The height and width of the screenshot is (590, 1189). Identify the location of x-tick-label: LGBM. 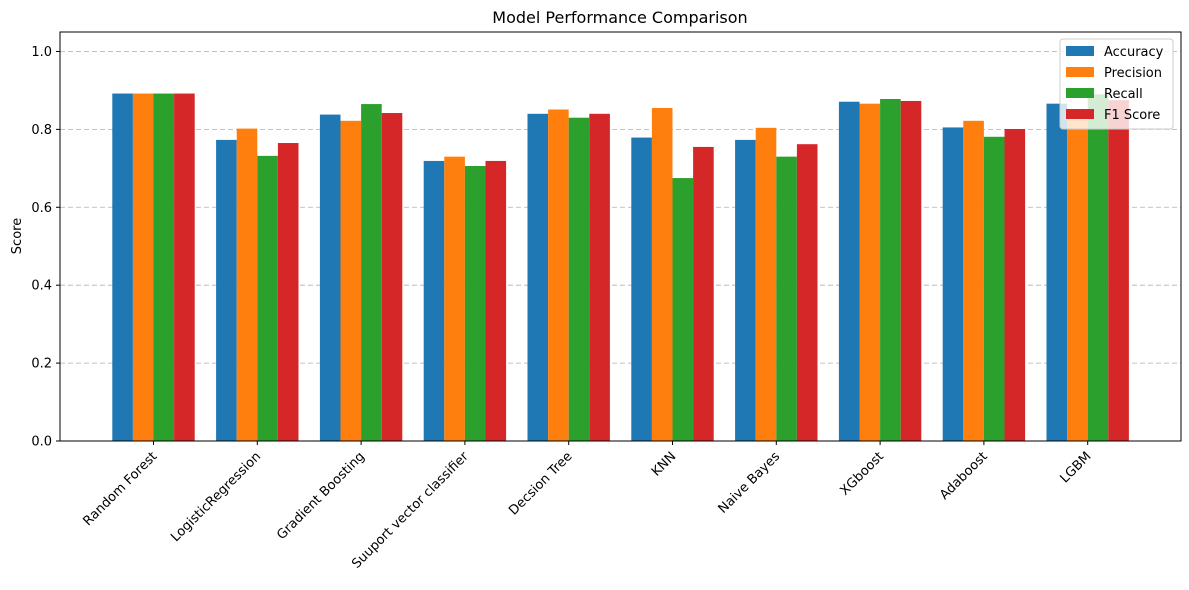
(1075, 467).